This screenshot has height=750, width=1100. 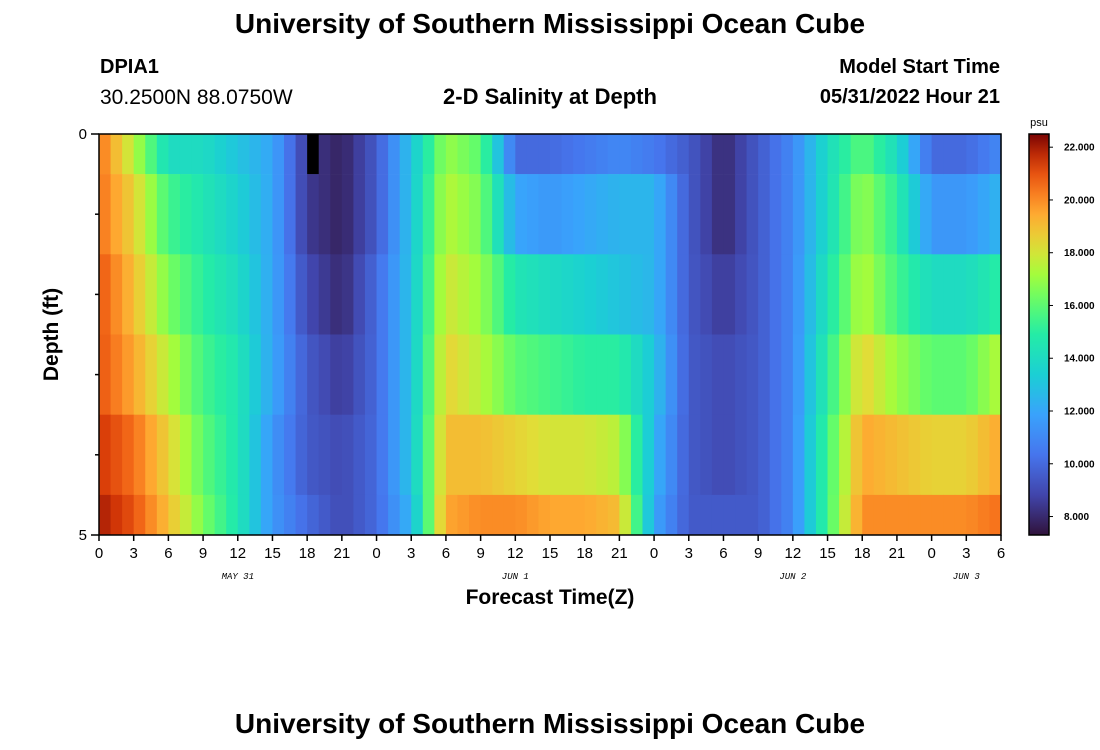 What do you see at coordinates (196, 97) in the screenshot?
I see `station-coords: 30.2500N 88.0750W` at bounding box center [196, 97].